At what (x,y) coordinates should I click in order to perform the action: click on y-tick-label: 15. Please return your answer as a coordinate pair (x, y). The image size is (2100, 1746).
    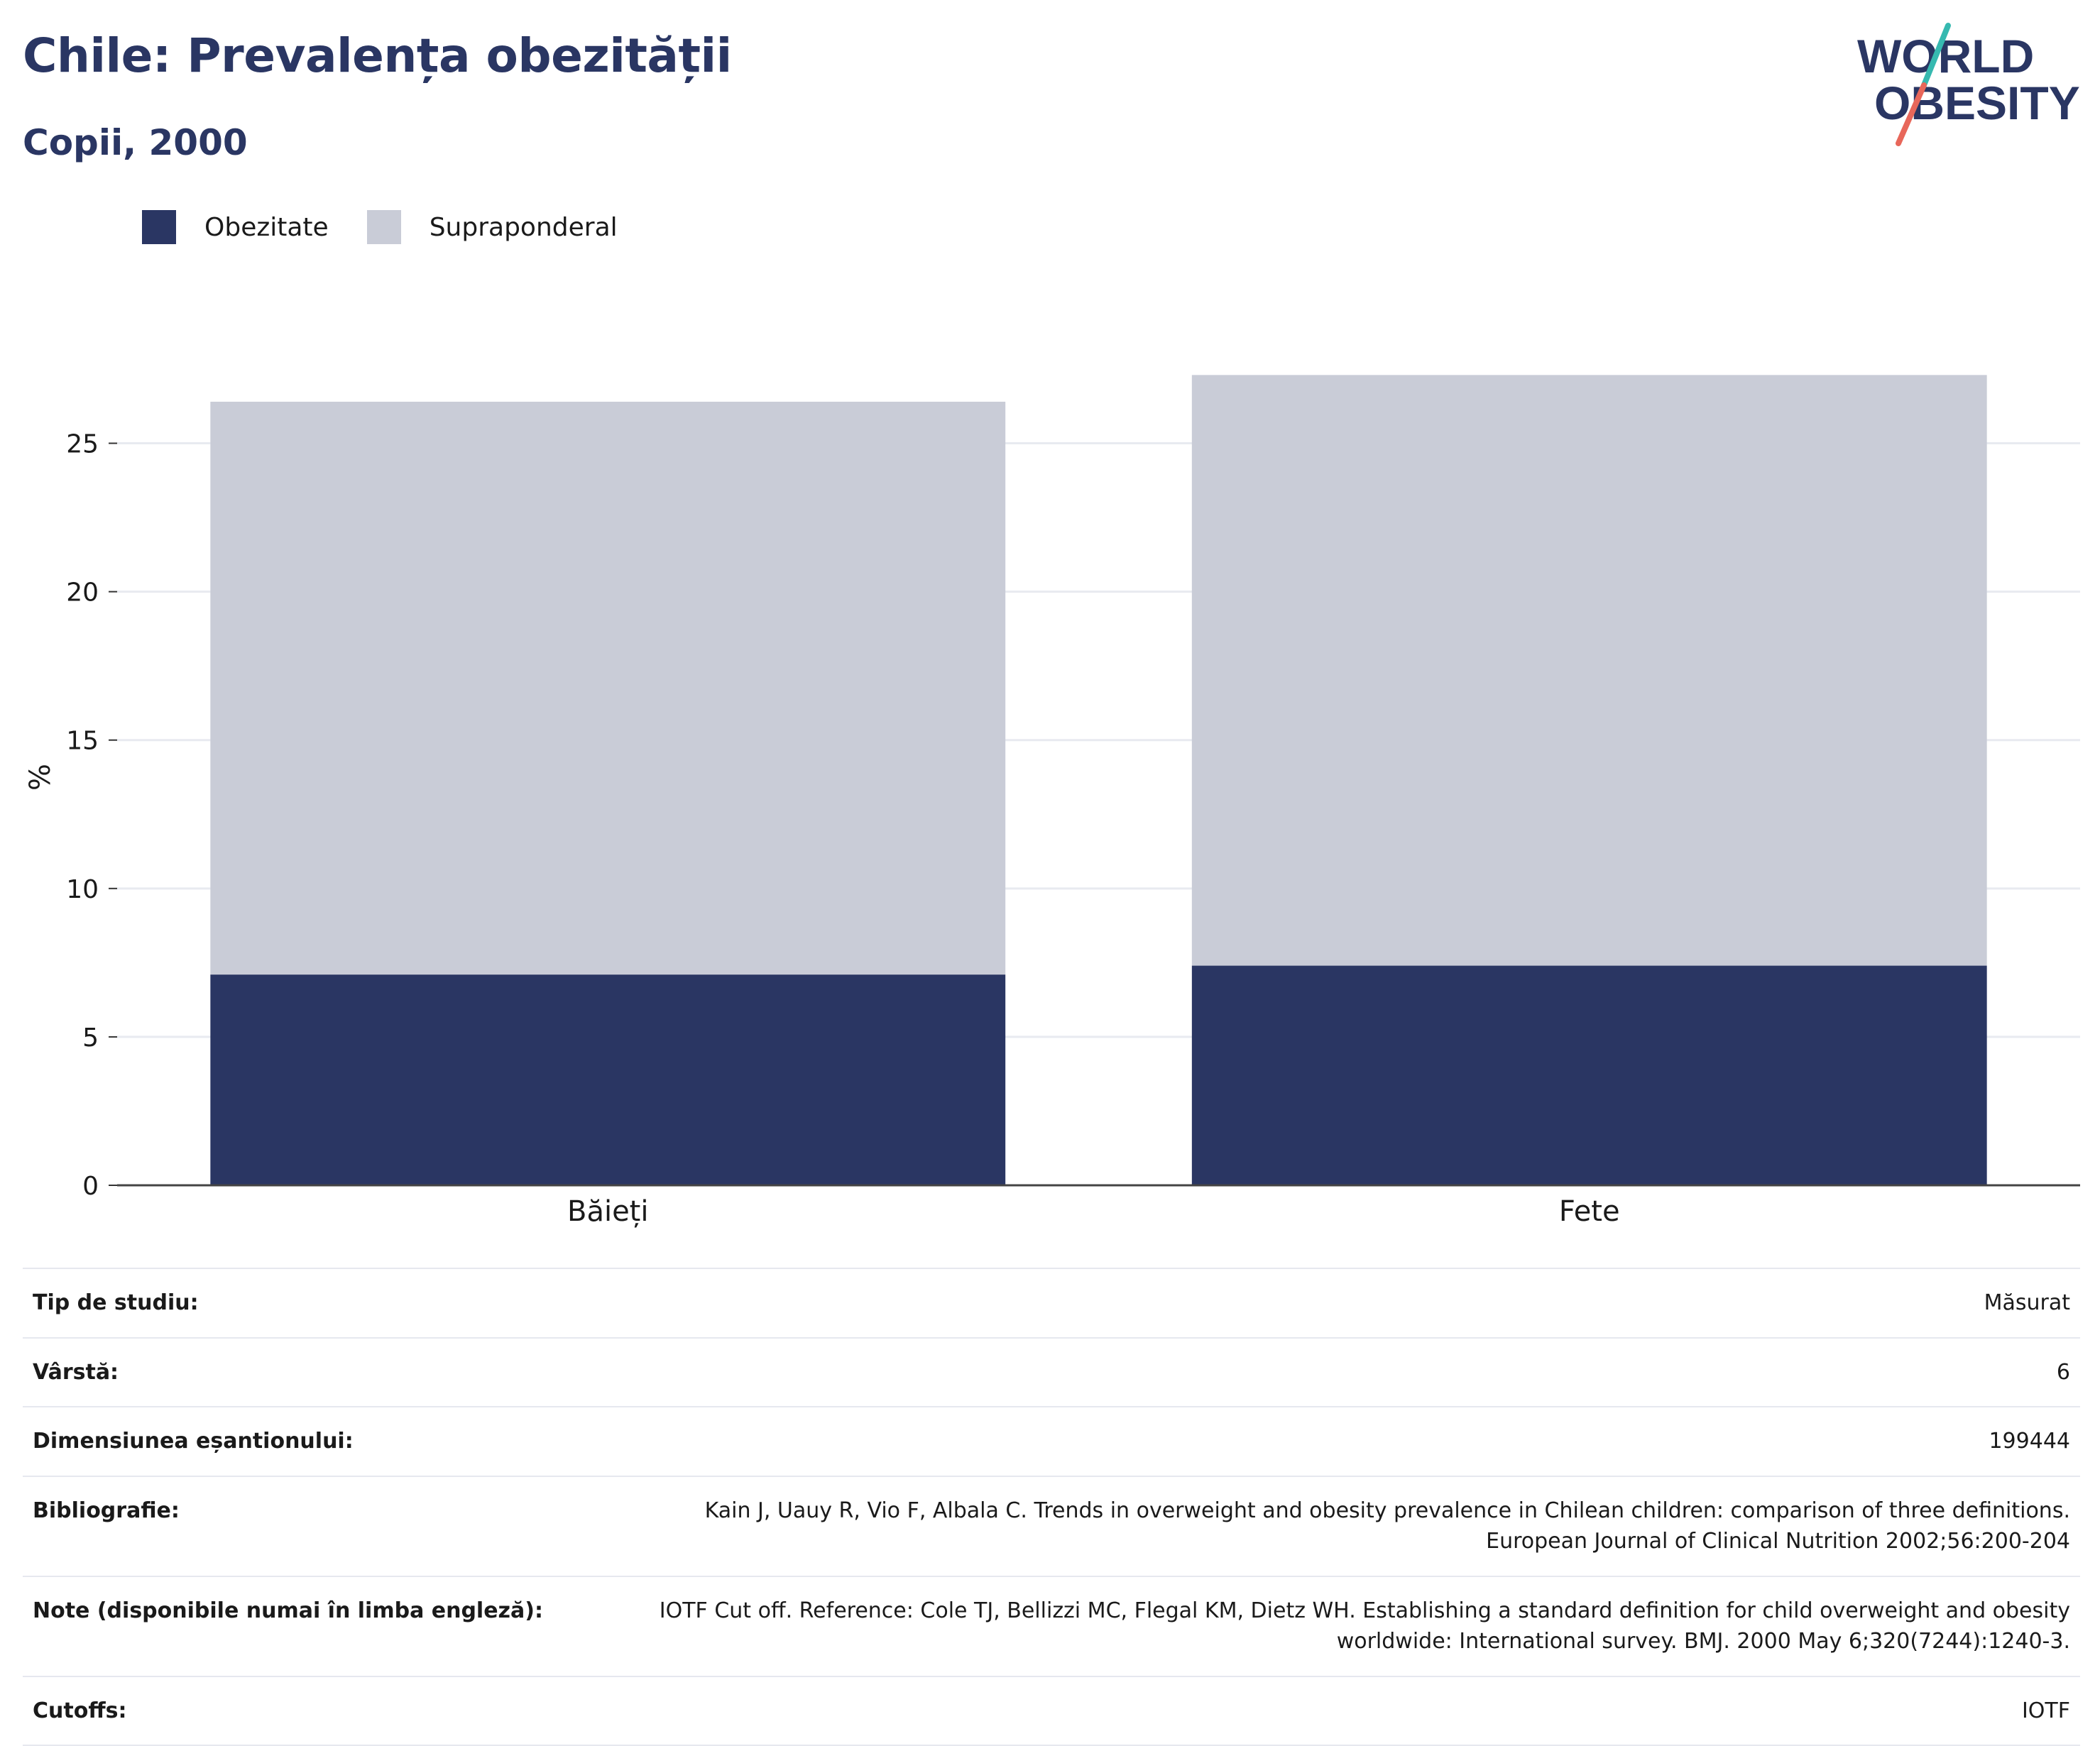
    Looking at the image, I should click on (82, 741).